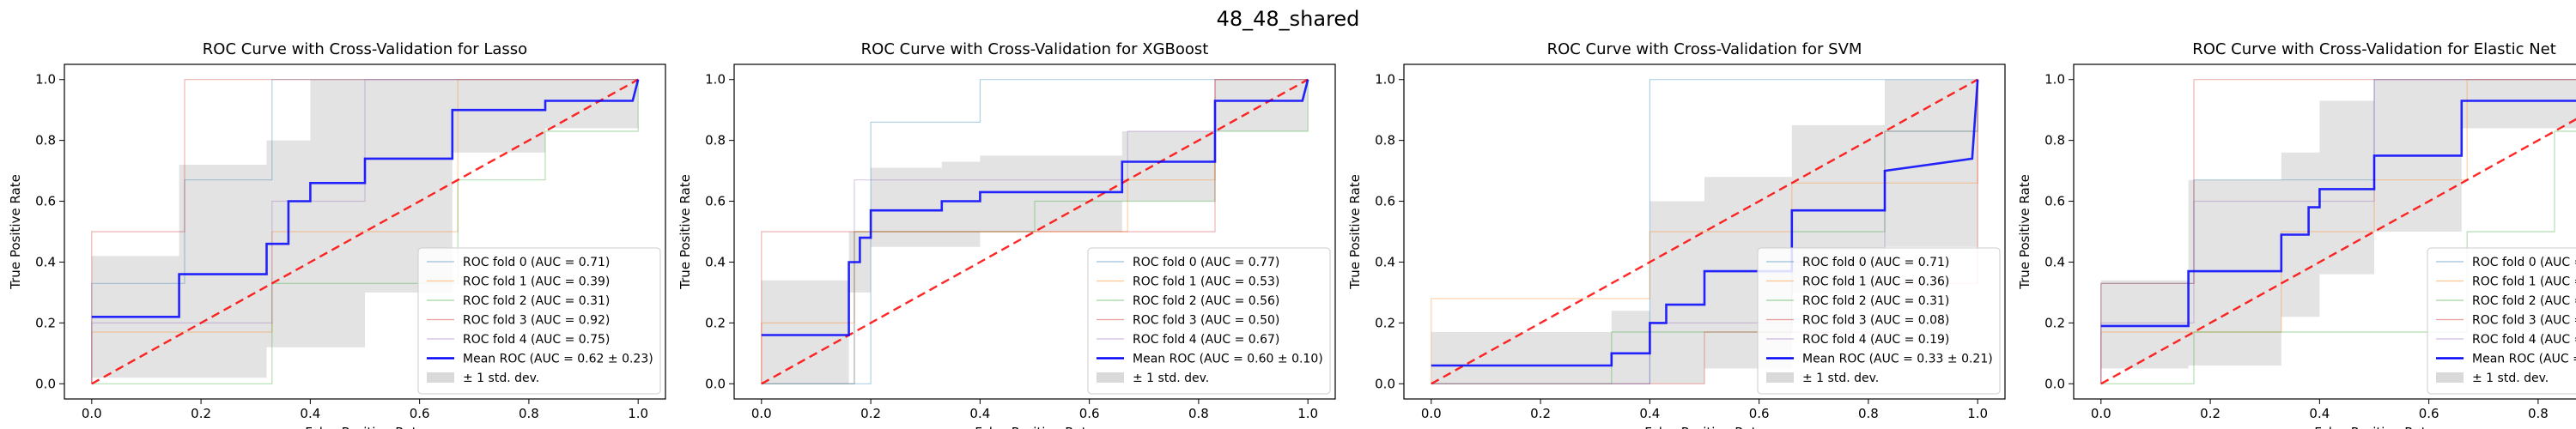 The height and width of the screenshot is (429, 2576). Describe the element at coordinates (536, 340) in the screenshot. I see `legend-label-4: ROC fold 4 (AUC = 0.75)` at that location.